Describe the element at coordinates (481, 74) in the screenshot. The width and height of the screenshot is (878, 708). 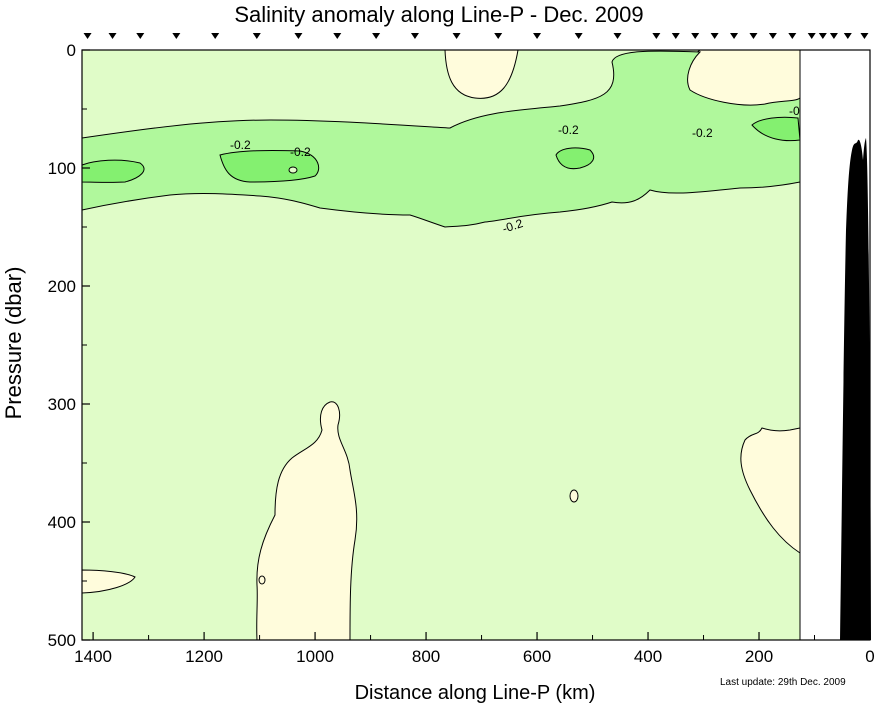
I see `positive-patch-top` at that location.